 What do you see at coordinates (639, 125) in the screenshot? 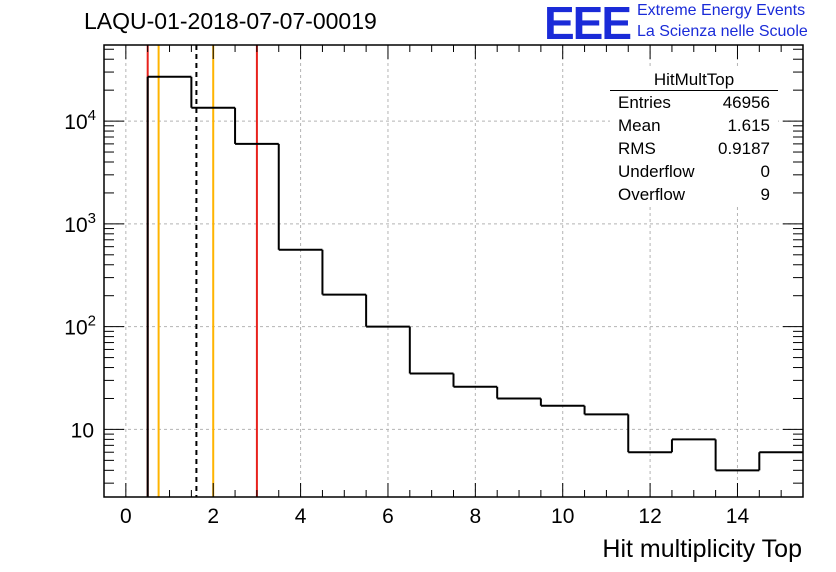
I see `stats-label: Mean` at bounding box center [639, 125].